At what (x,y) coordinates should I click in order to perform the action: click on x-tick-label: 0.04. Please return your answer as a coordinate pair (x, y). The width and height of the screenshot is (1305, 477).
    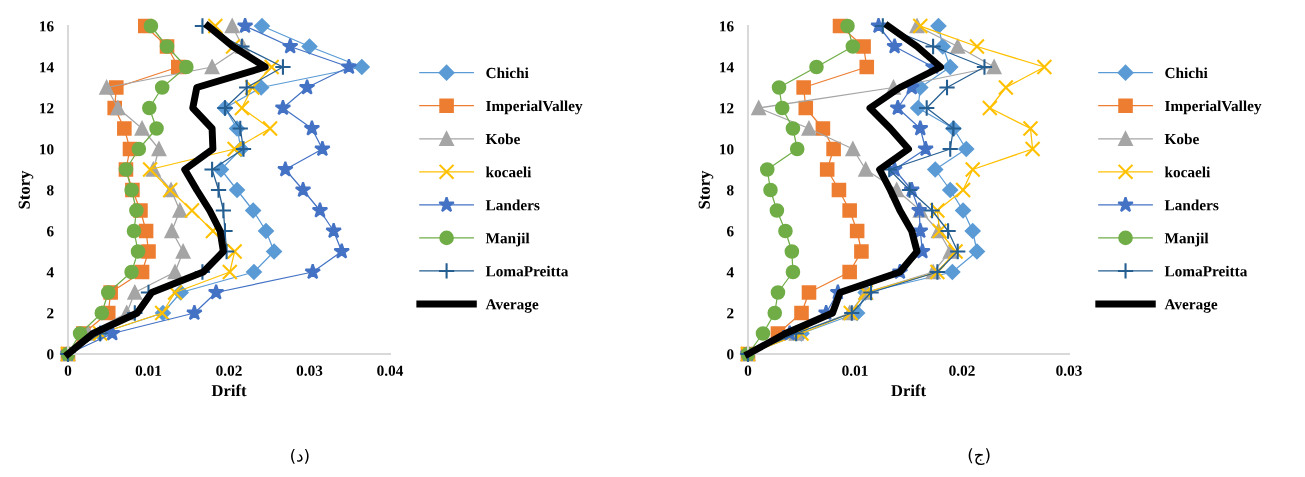
    Looking at the image, I should click on (390, 370).